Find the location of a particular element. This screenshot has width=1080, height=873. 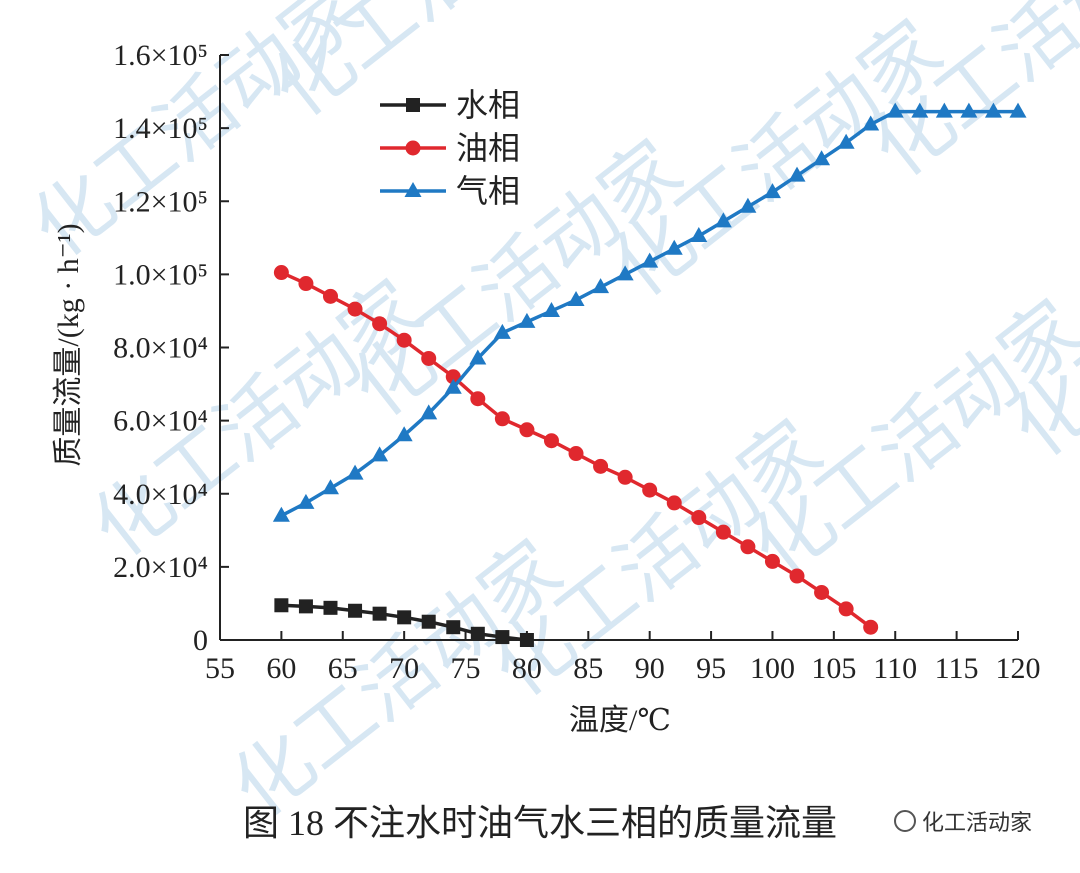

series-square is located at coordinates (404, 622).